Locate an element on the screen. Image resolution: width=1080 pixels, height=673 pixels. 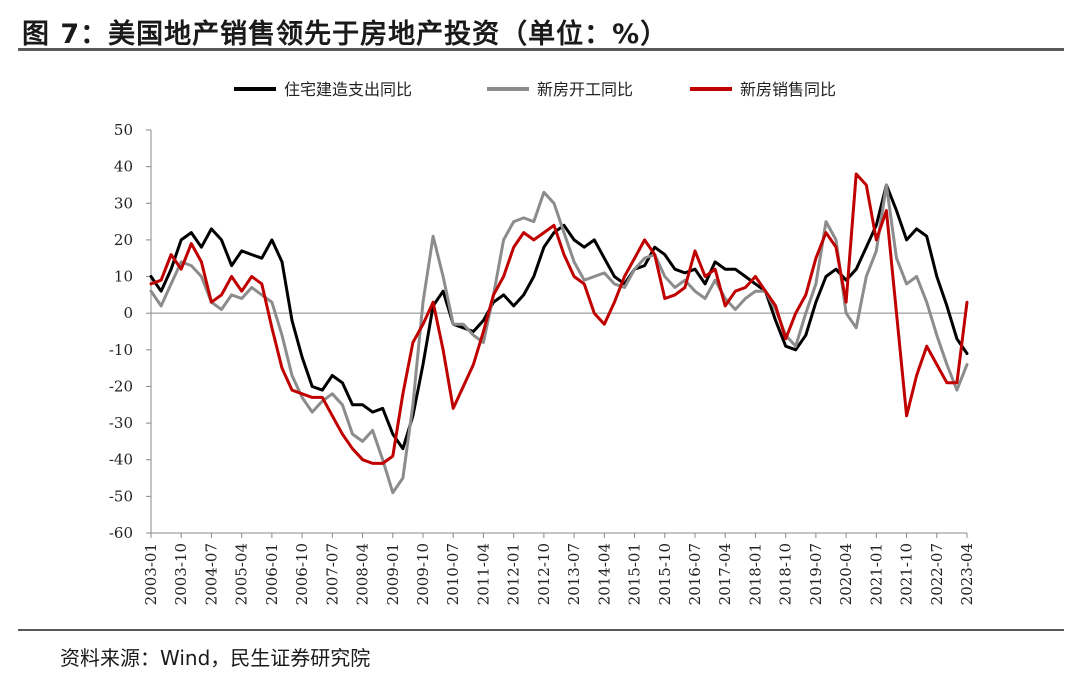
x-tick-label: 2015-01 is located at coordinates (635, 574).